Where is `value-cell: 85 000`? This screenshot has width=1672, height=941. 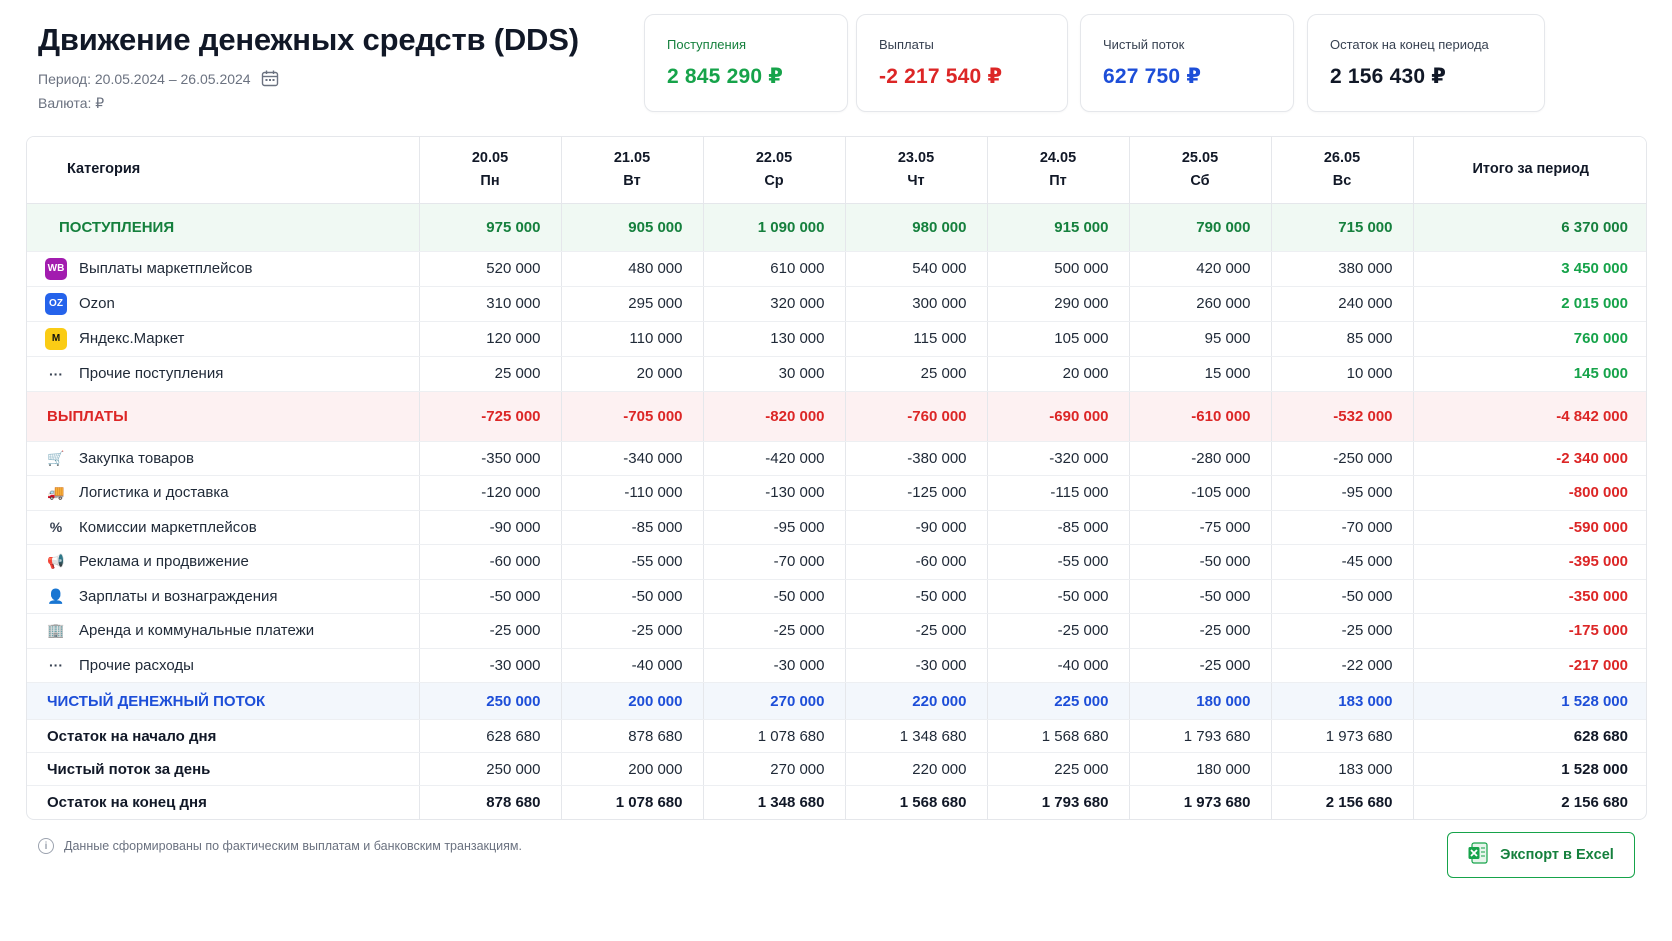
value-cell: 85 000 is located at coordinates (1342, 339).